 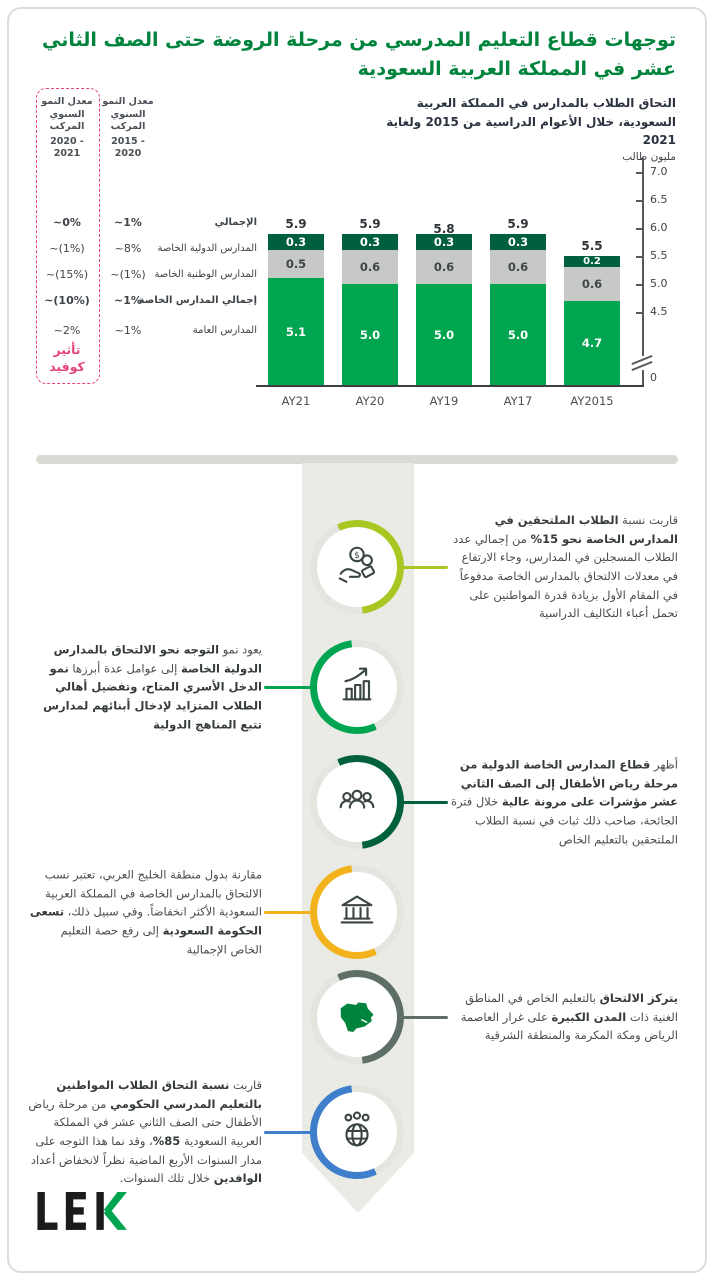 I want to click on cagr-row-label: المدارس العامة, so click(x=224, y=330).